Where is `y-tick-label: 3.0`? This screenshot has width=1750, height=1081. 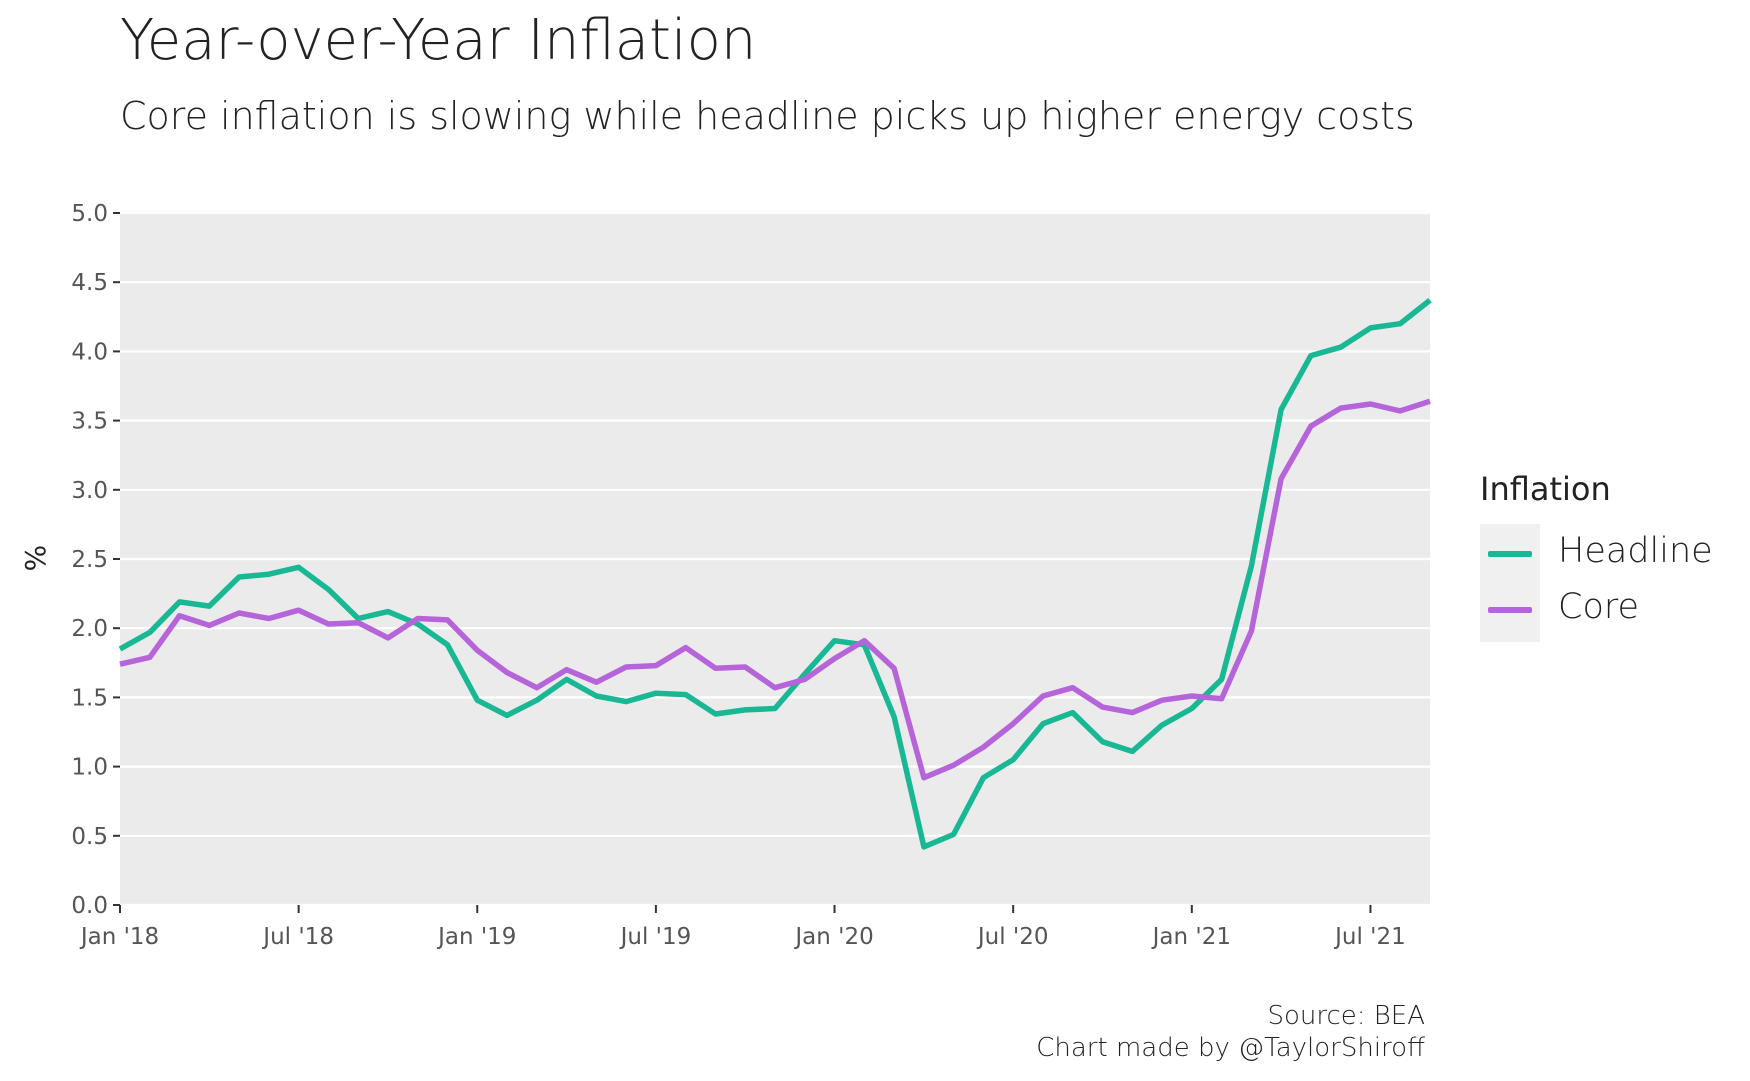
y-tick-label: 3.0 is located at coordinates (89, 491).